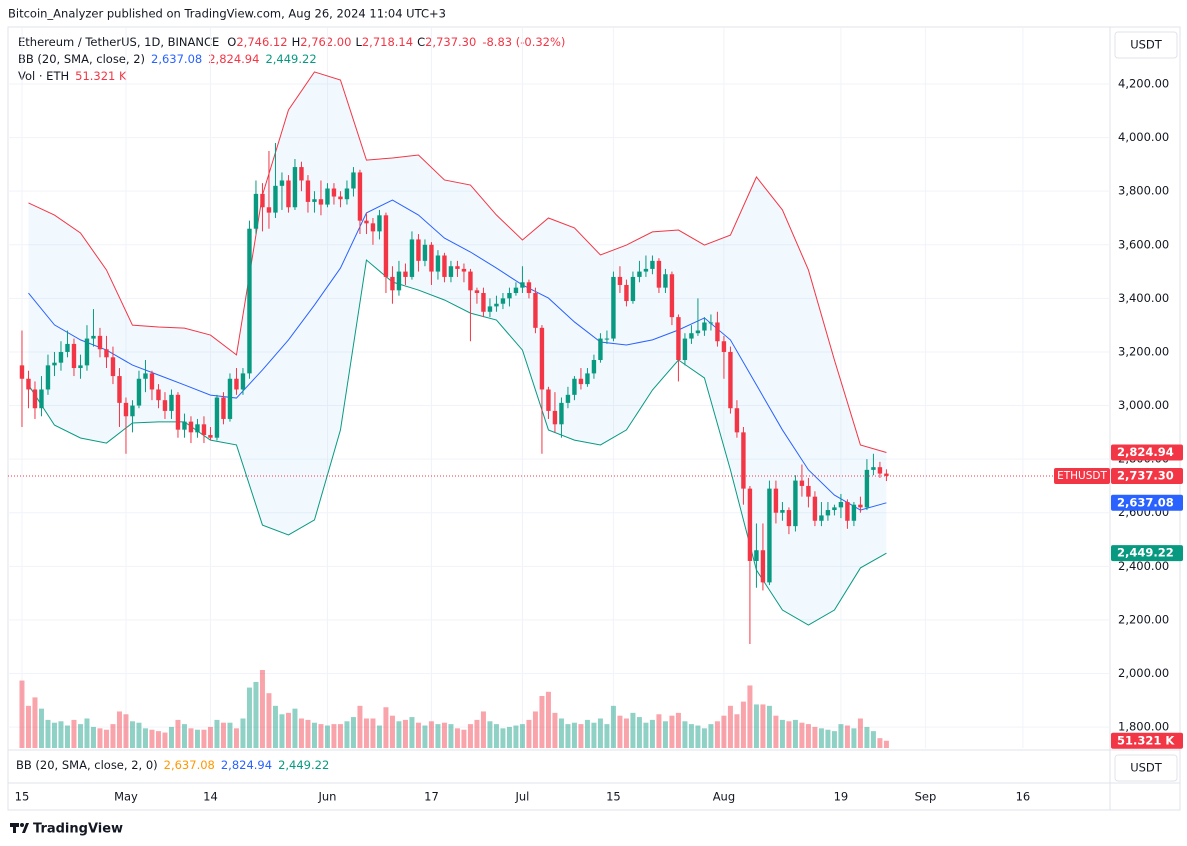 The width and height of the screenshot is (1187, 846). I want to click on y-tick-label: 4,200.00, so click(1143, 84).